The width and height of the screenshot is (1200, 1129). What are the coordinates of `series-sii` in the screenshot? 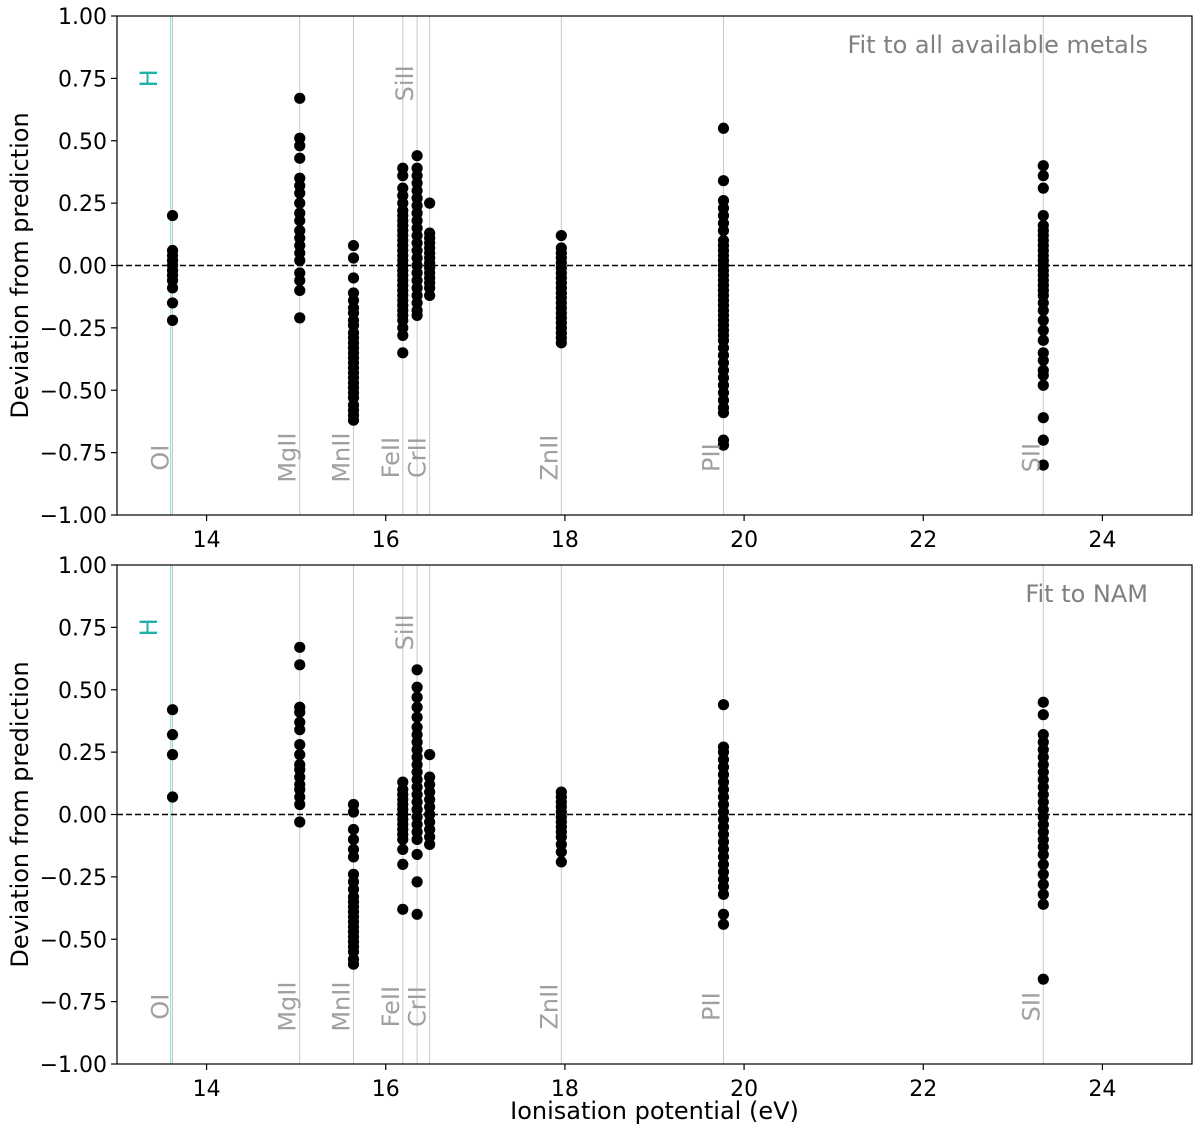 It's located at (1043, 315).